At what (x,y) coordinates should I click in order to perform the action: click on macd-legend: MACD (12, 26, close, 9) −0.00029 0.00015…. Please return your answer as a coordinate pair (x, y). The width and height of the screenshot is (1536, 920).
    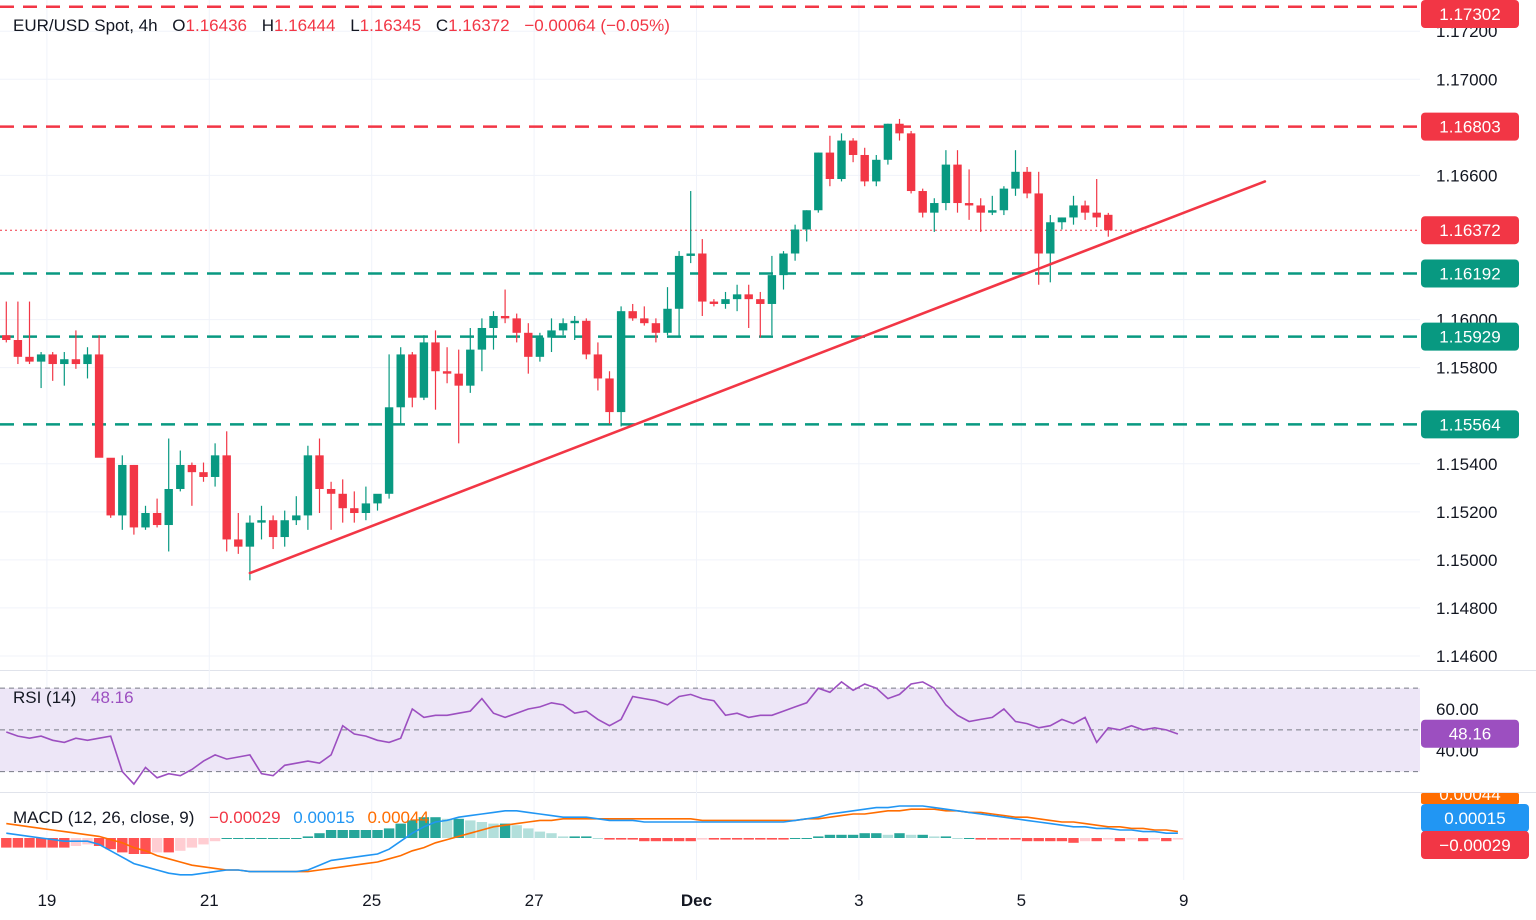
    Looking at the image, I should click on (221, 817).